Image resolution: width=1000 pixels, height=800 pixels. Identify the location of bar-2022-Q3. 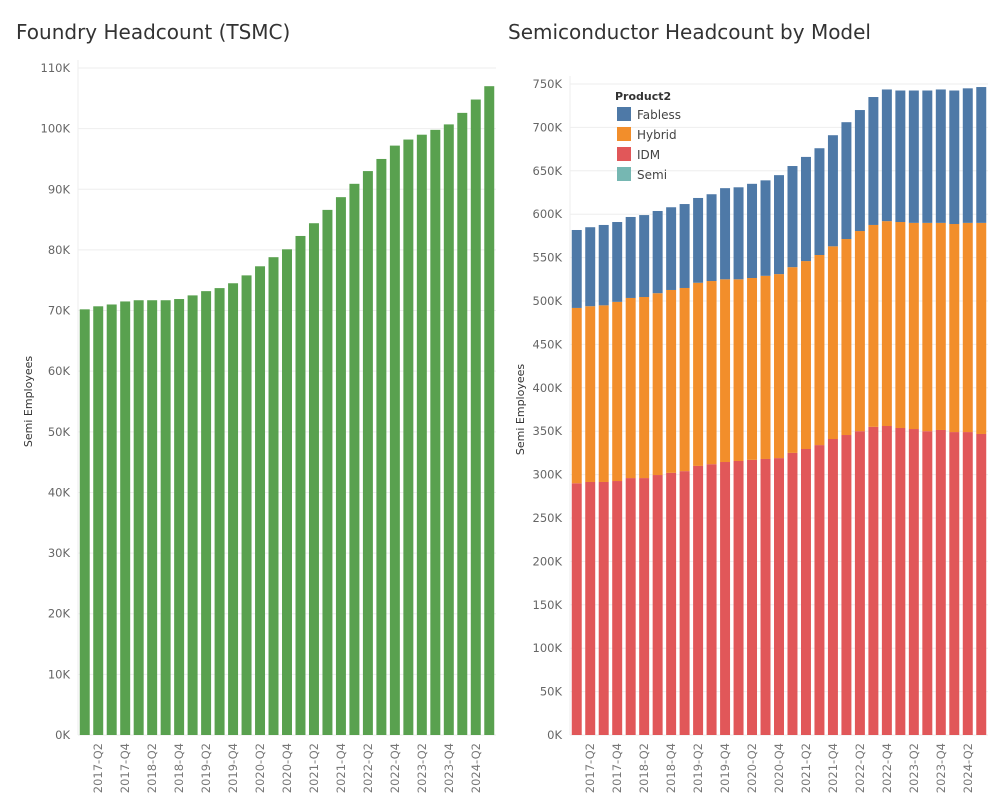
(381, 447).